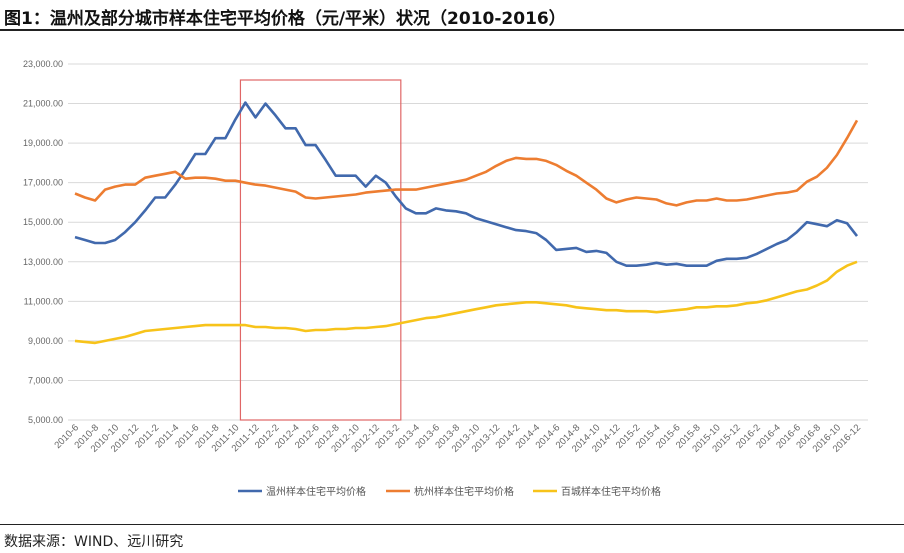 The height and width of the screenshot is (553, 904). I want to click on title-divider, so click(452, 30).